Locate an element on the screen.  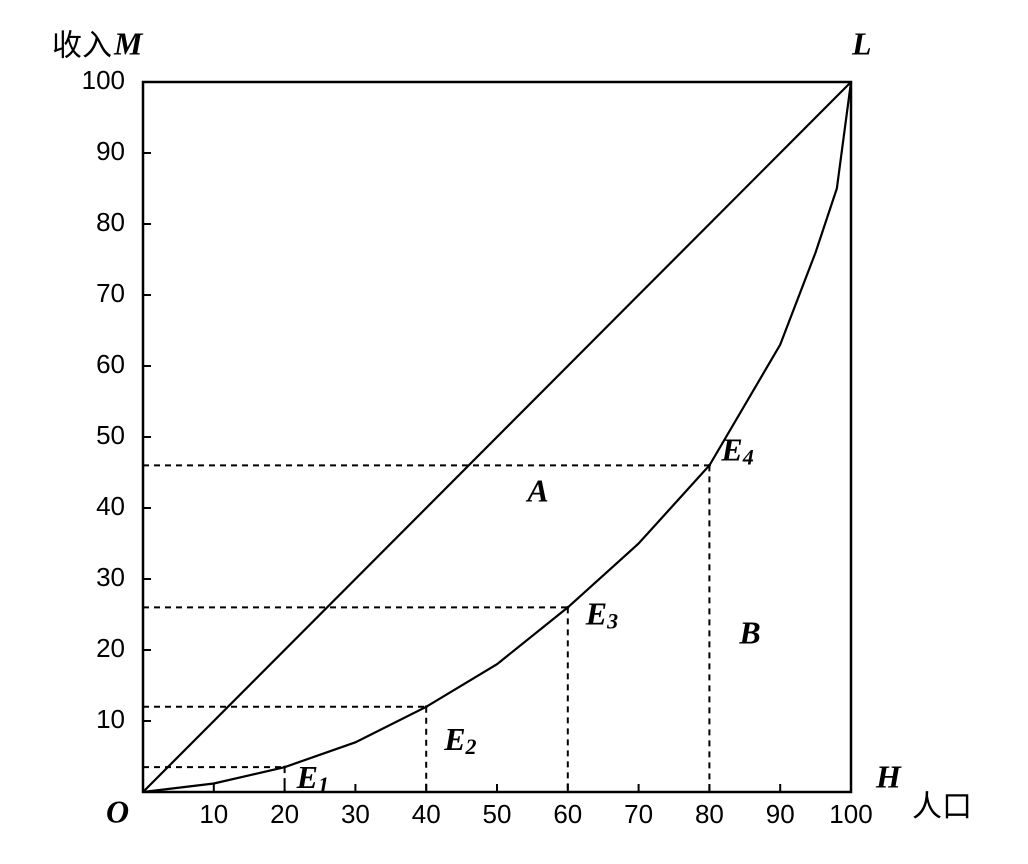
point-label: E1 is located at coordinates (312, 778).